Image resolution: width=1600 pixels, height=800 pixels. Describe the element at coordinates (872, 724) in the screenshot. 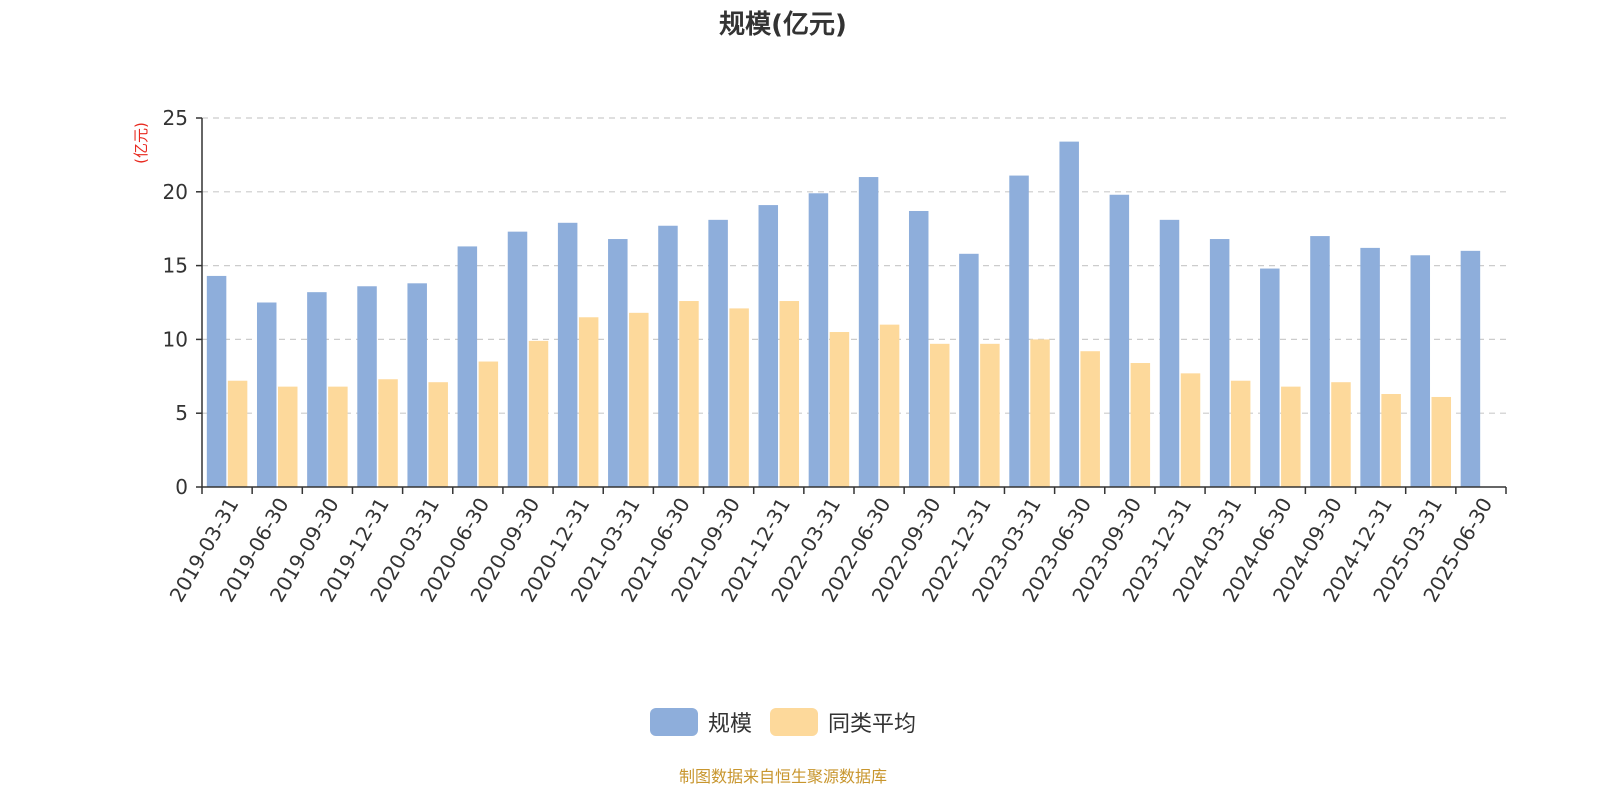

I see `legend-label-category-average: 同类平均` at that location.